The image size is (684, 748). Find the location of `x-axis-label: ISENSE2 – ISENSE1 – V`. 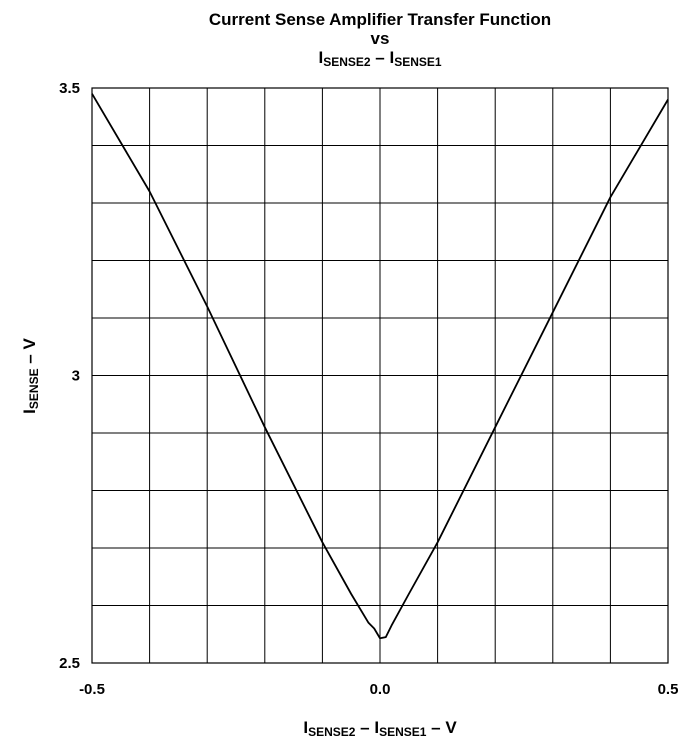

x-axis-label: ISENSE2 – ISENSE1 – V is located at coordinates (380, 728).